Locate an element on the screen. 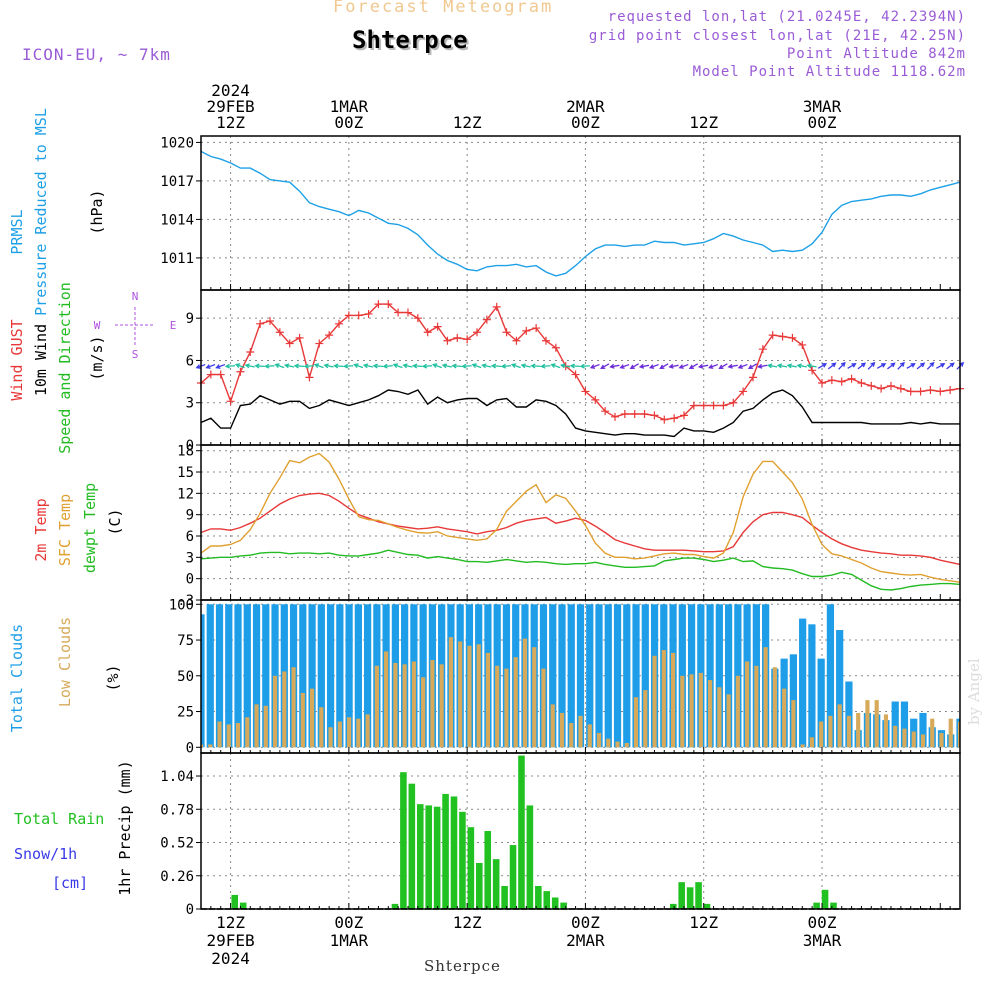  compass-cross is located at coordinates (135, 327).